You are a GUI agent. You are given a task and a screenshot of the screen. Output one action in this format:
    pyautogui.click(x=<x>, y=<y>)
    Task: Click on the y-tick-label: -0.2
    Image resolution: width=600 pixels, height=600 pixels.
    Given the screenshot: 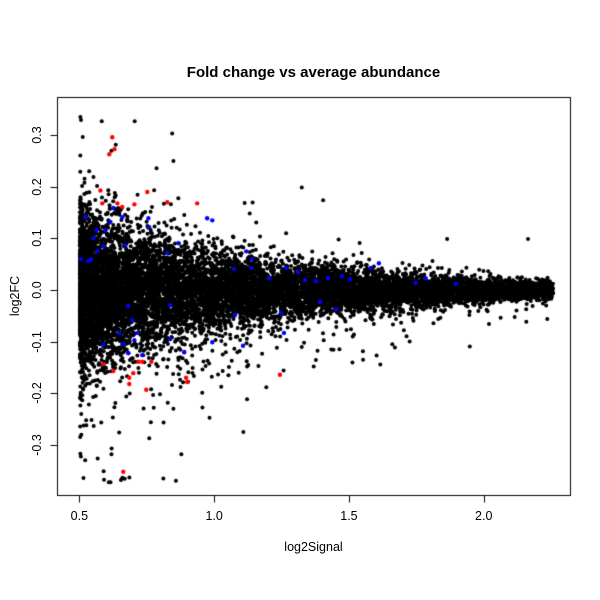 What is the action you would take?
    pyautogui.click(x=37, y=393)
    